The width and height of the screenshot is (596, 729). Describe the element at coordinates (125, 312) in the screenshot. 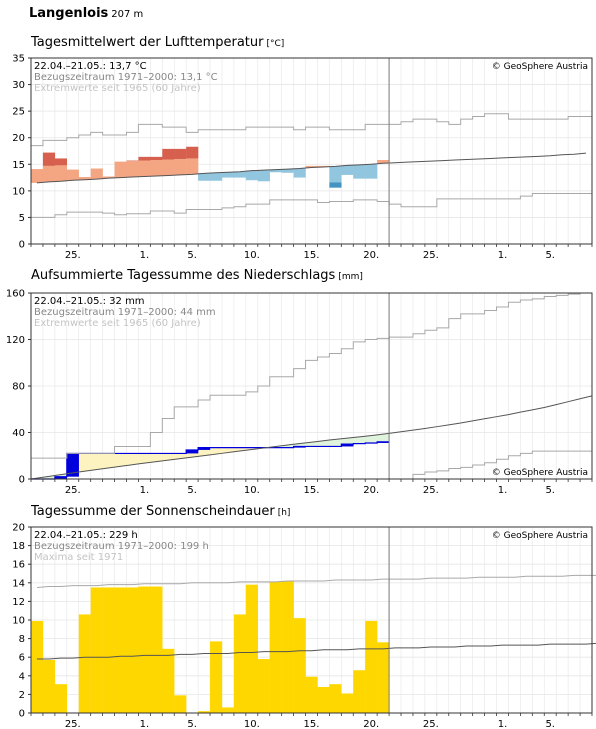

I see `precip-reference-text: Bezugszeitraum 1971–2000: 44 mm` at that location.